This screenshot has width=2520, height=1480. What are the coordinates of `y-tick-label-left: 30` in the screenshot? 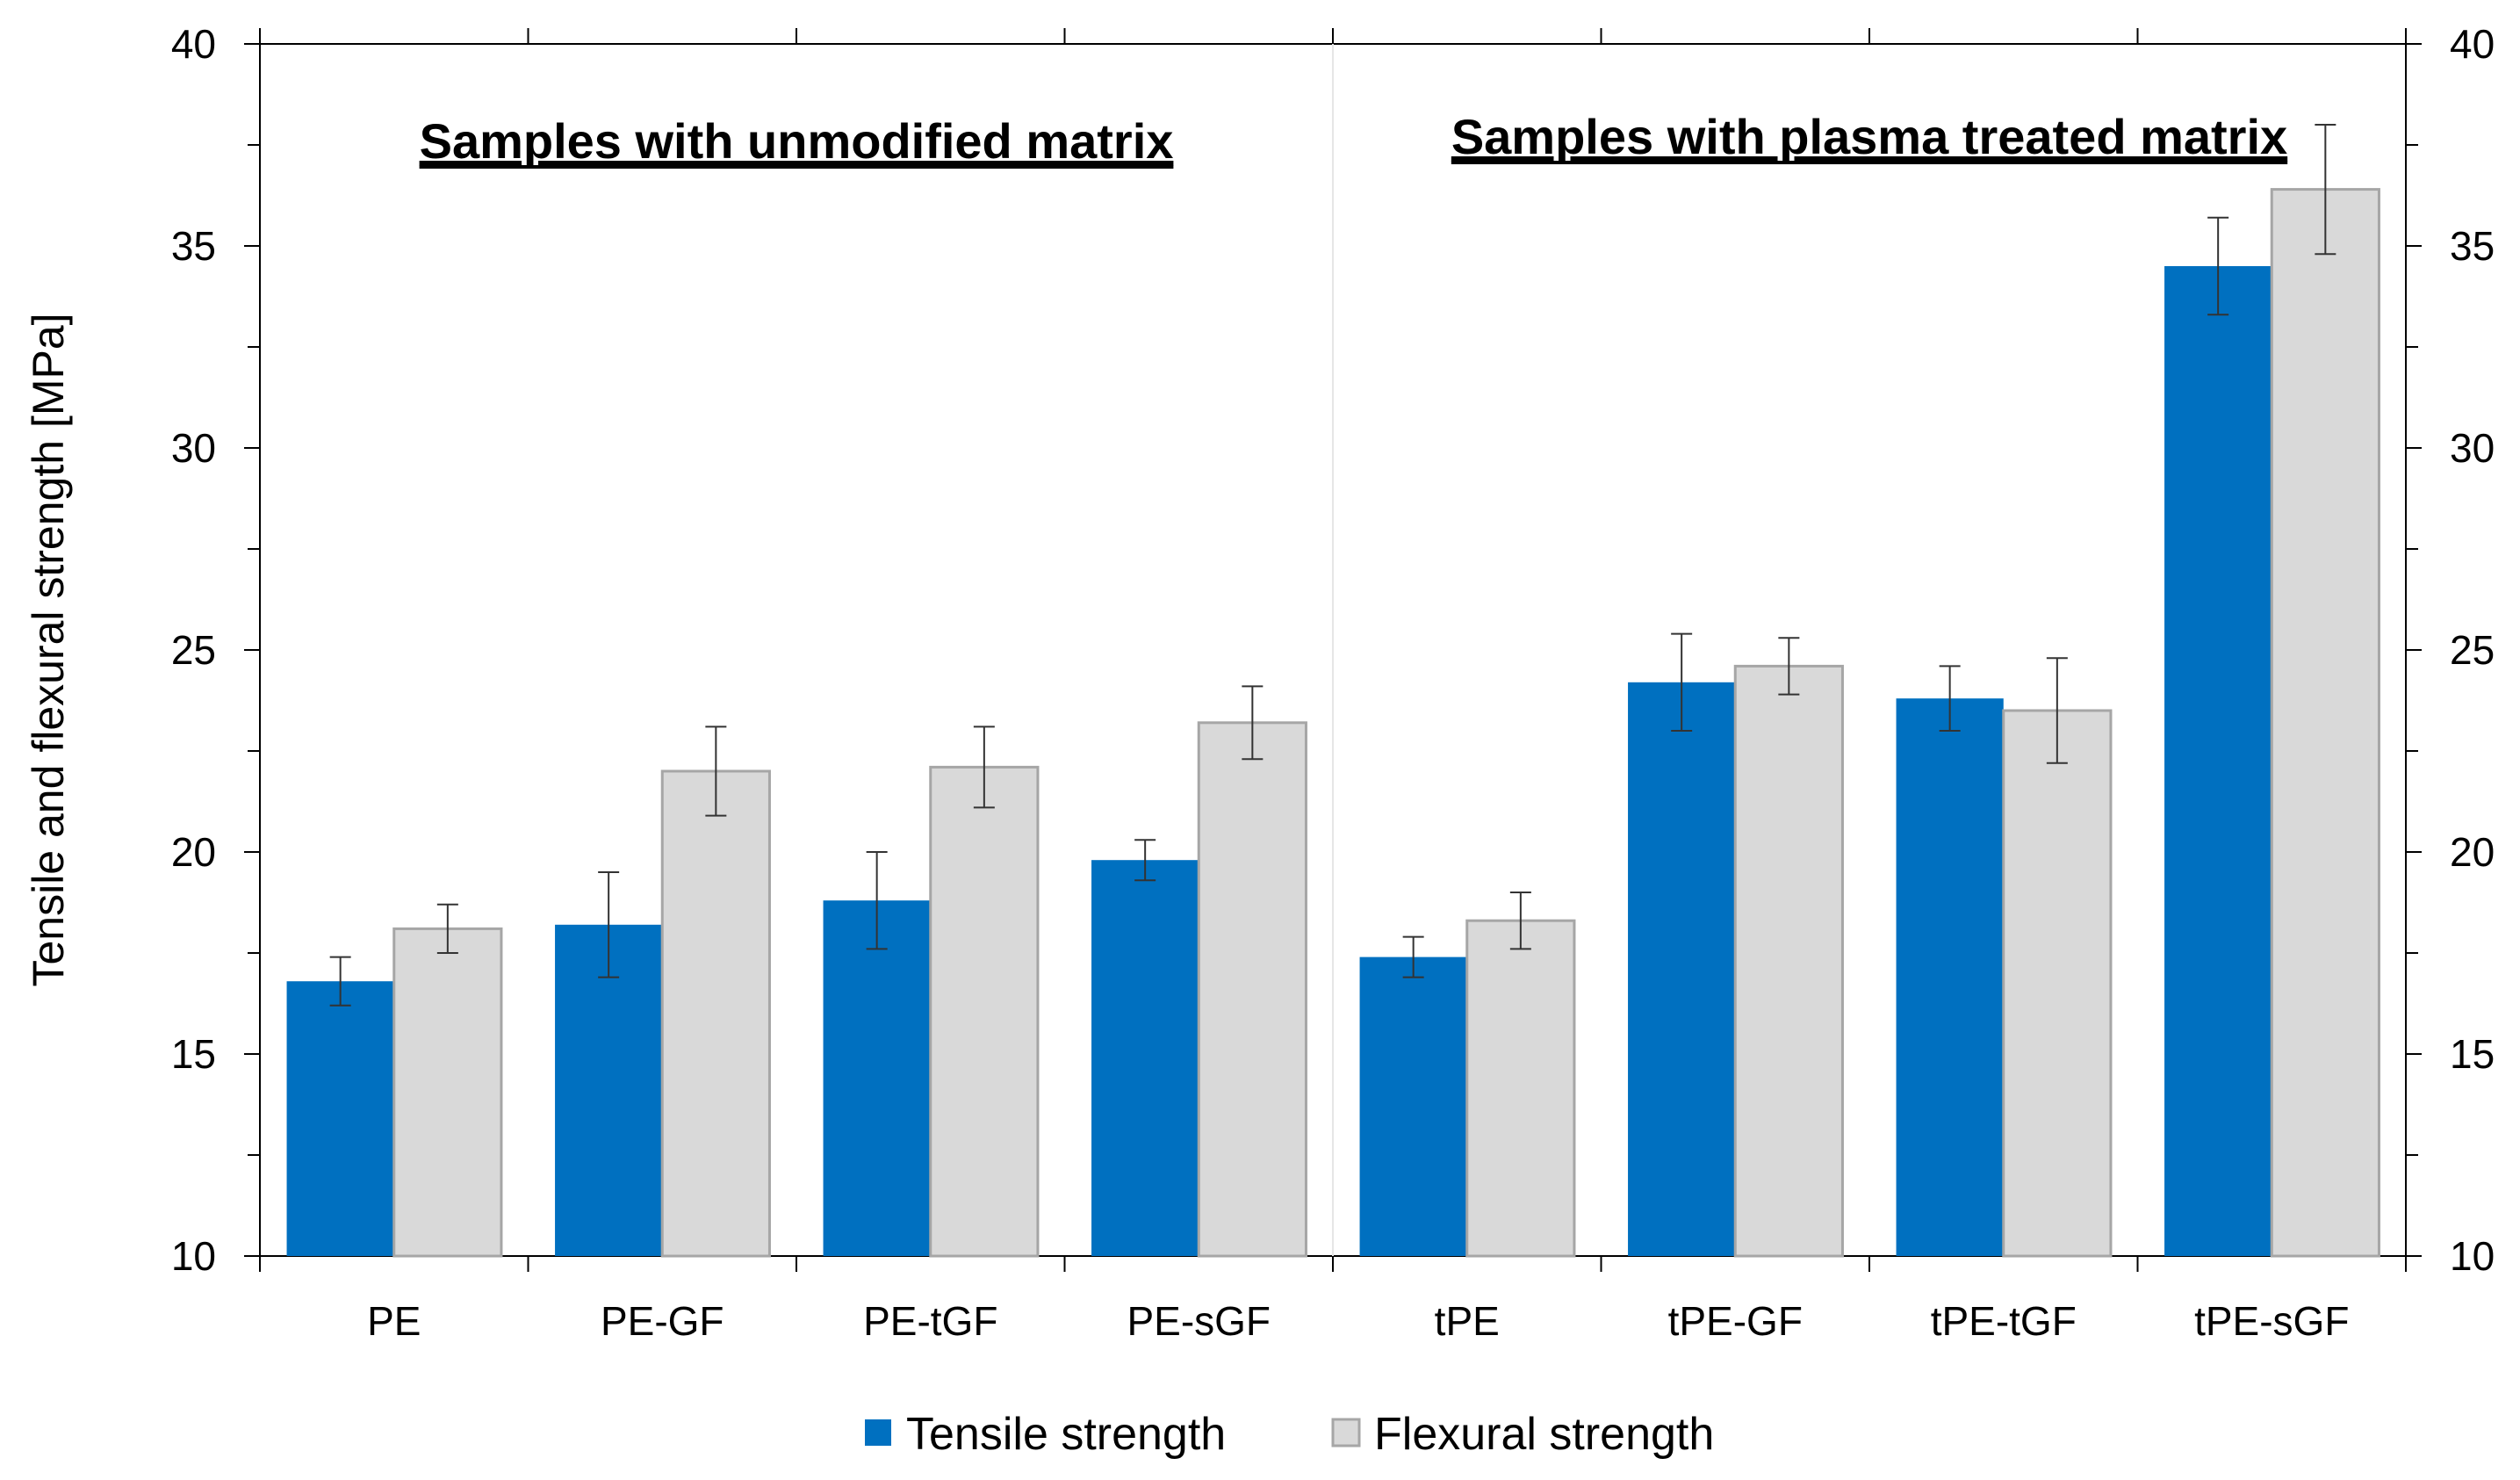 It's located at (193, 448).